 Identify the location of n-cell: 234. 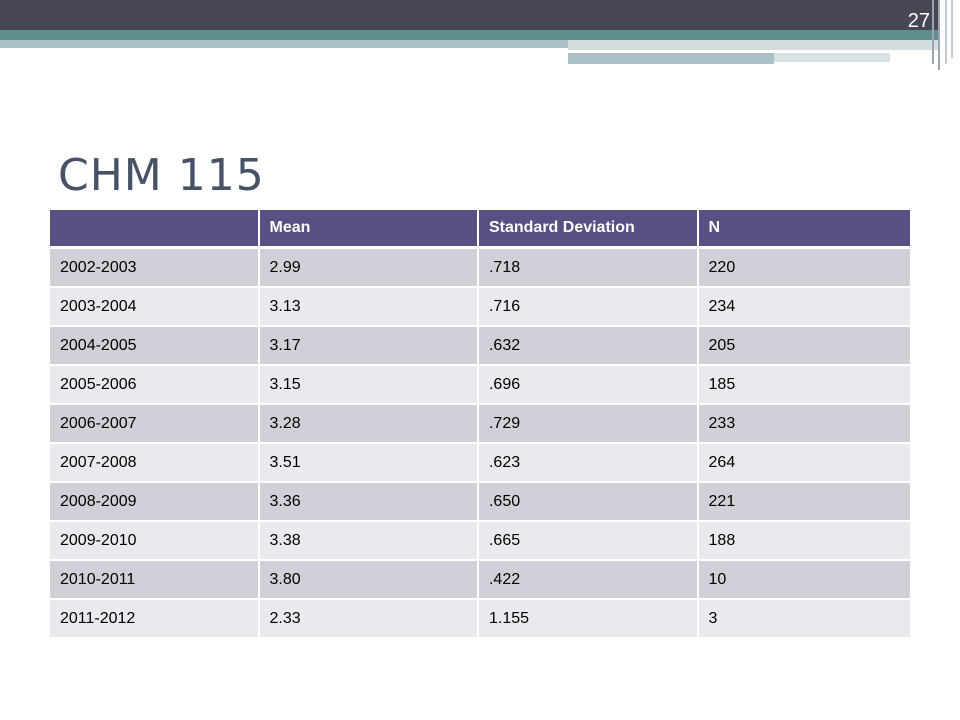
(804, 306).